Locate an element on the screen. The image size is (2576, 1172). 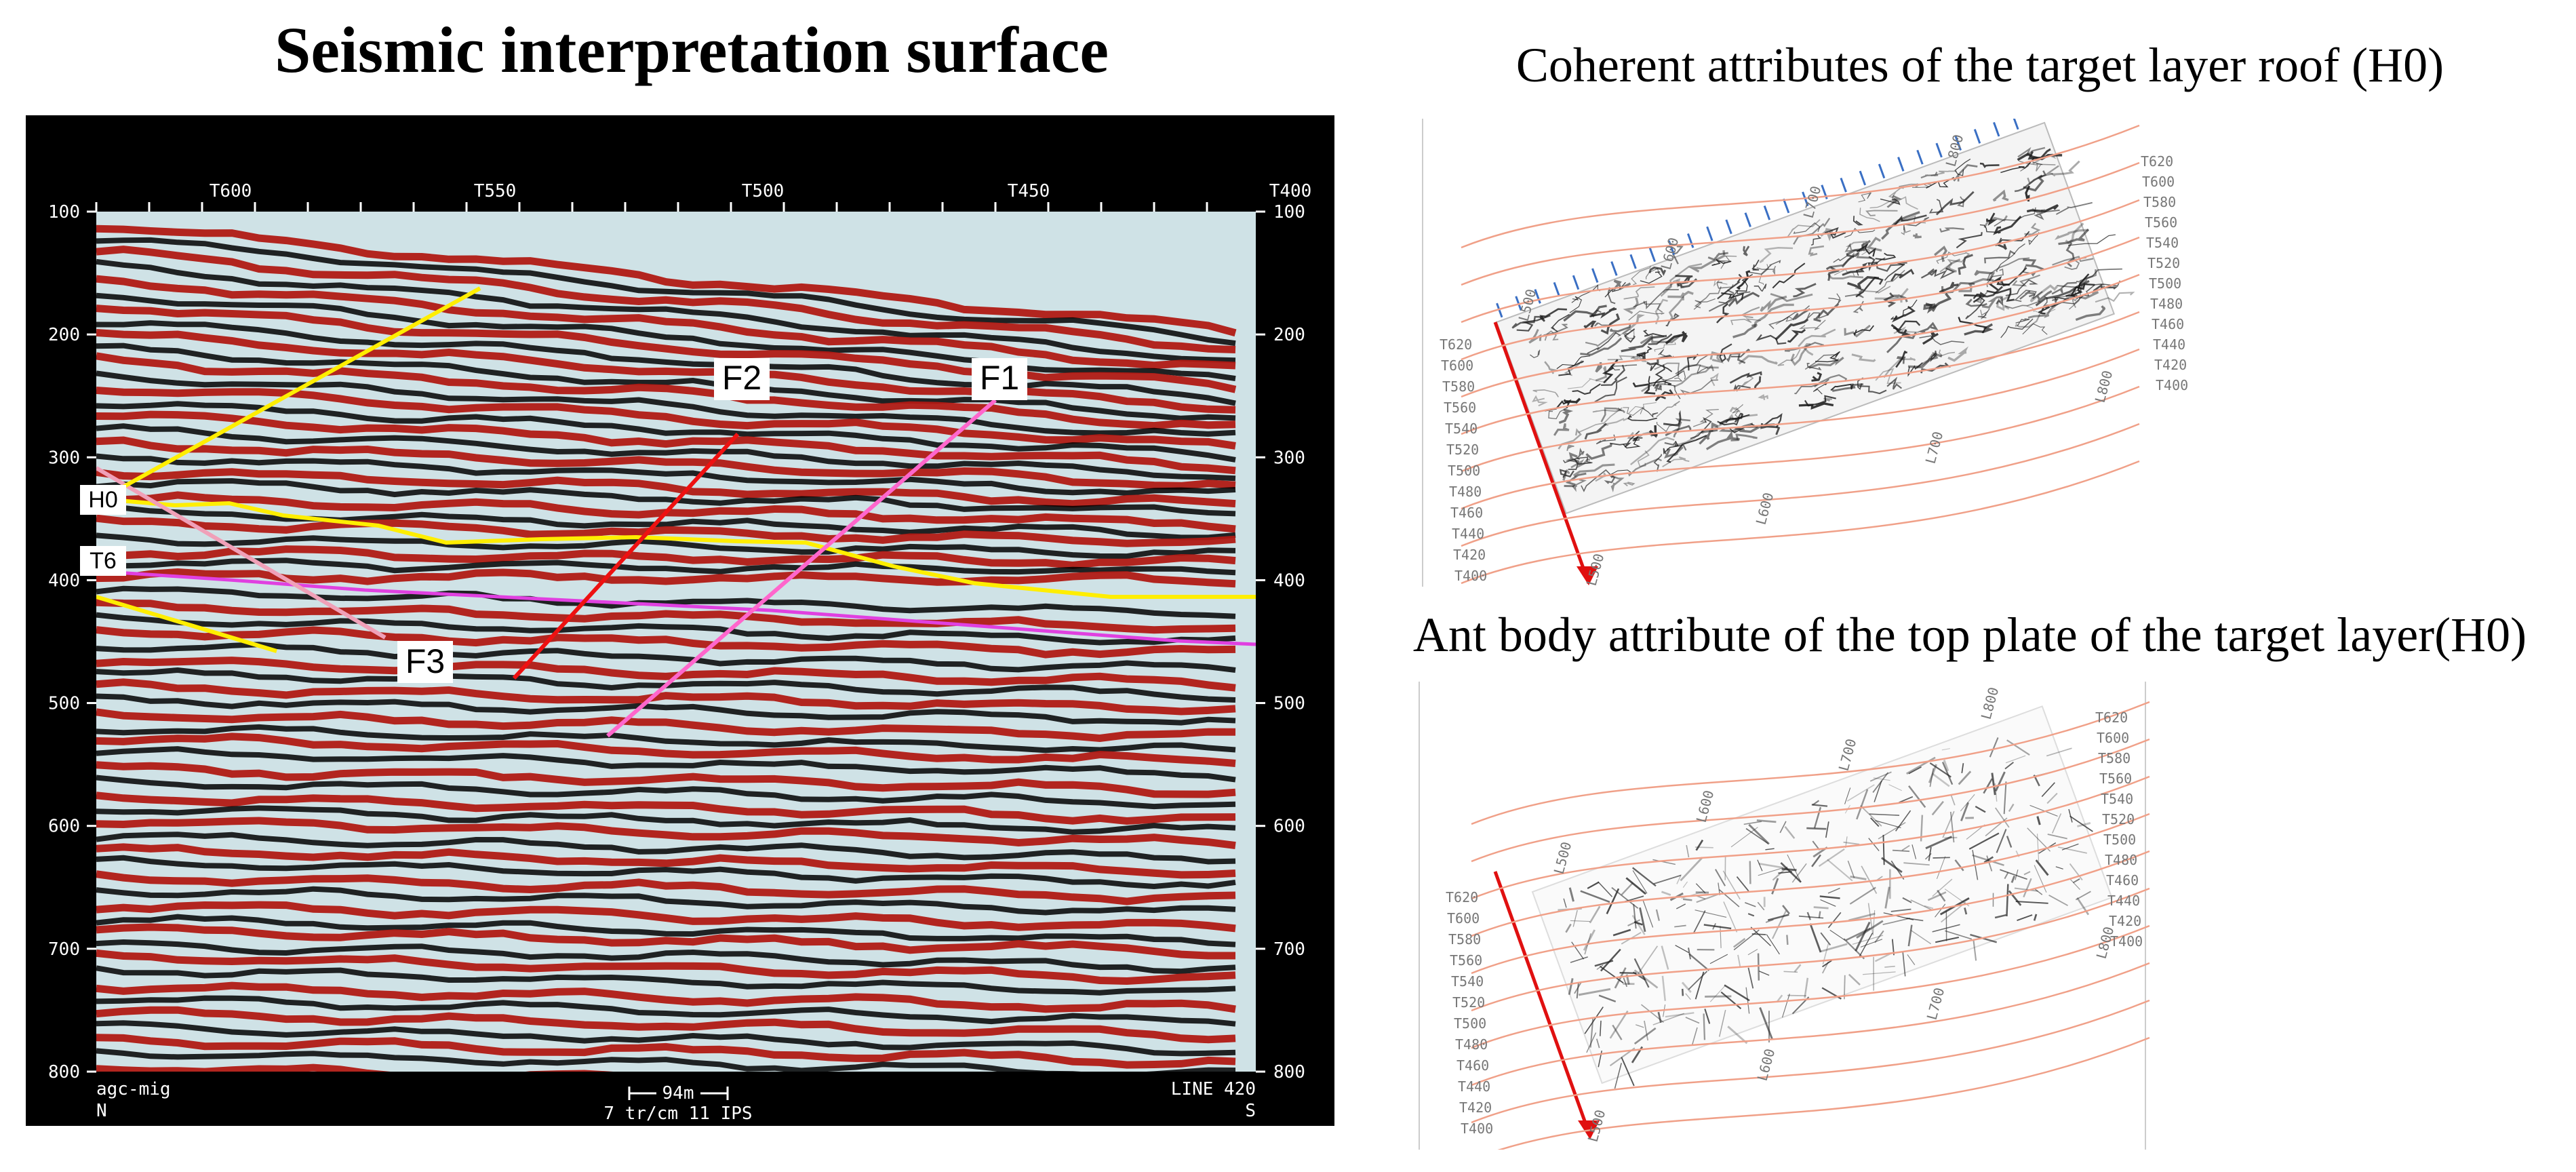
svg-text: F2 is located at coordinates (742, 378).